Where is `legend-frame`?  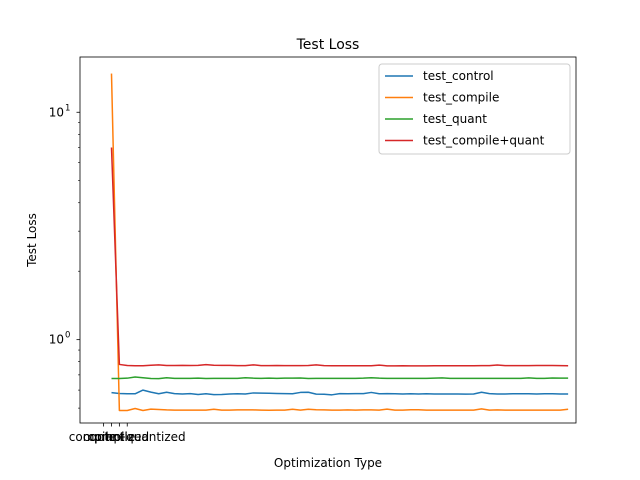 legend-frame is located at coordinates (474, 109).